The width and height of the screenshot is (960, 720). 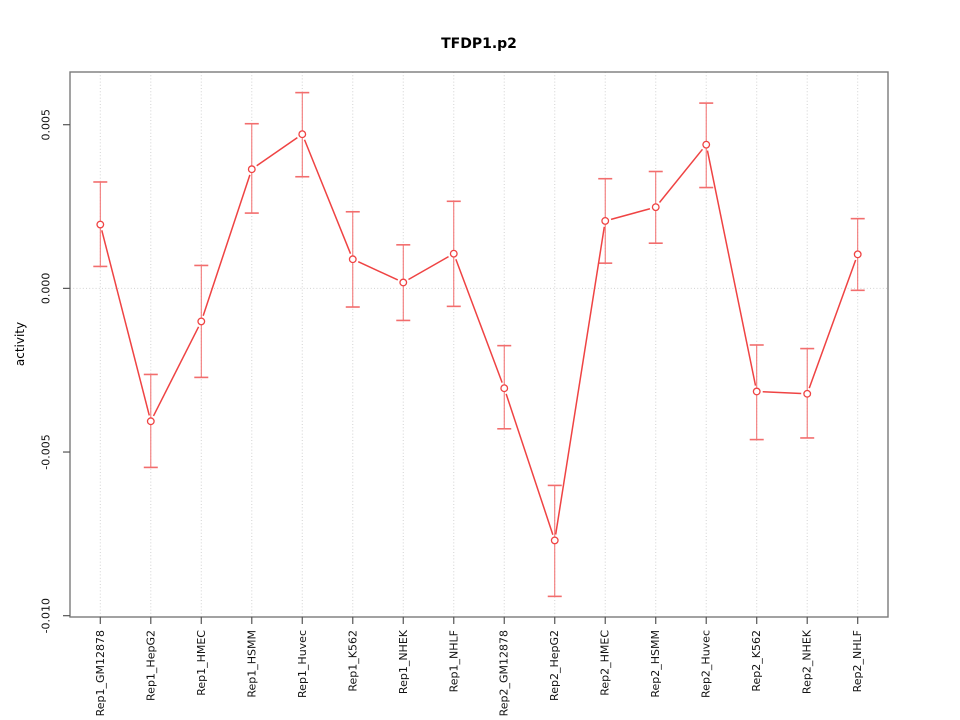 I want to click on chart-title: TFDP1.p2, so click(x=479, y=44).